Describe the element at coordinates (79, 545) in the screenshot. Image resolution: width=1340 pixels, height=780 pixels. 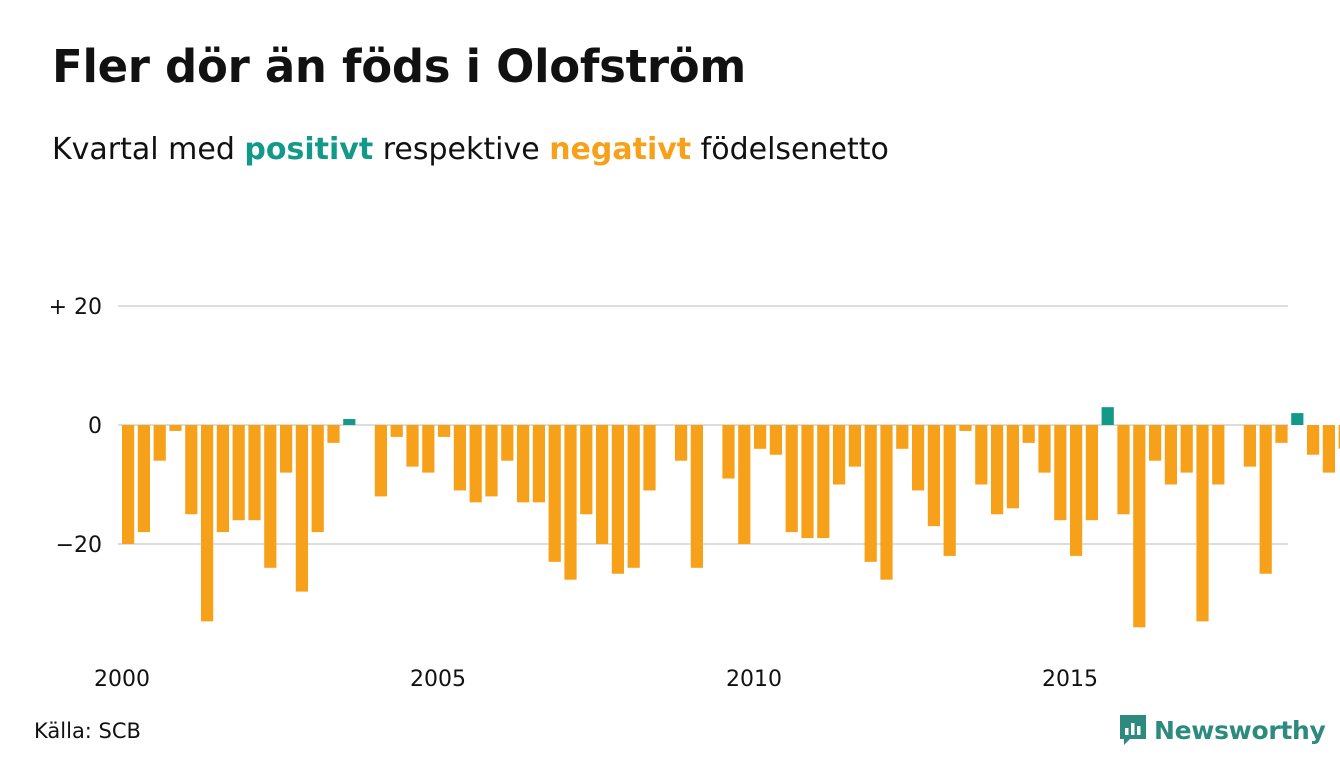
I see `y-tick-label: −20` at that location.